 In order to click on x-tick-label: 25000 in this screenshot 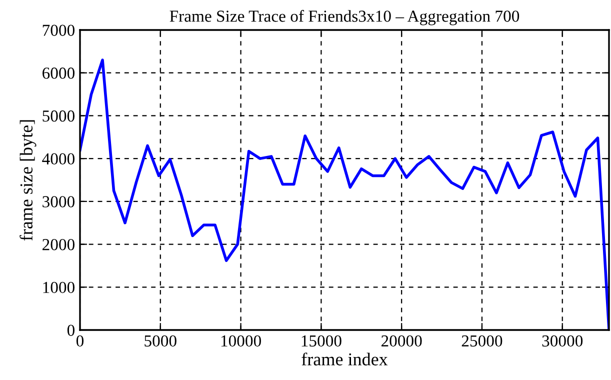, I will do `click(482, 341)`.